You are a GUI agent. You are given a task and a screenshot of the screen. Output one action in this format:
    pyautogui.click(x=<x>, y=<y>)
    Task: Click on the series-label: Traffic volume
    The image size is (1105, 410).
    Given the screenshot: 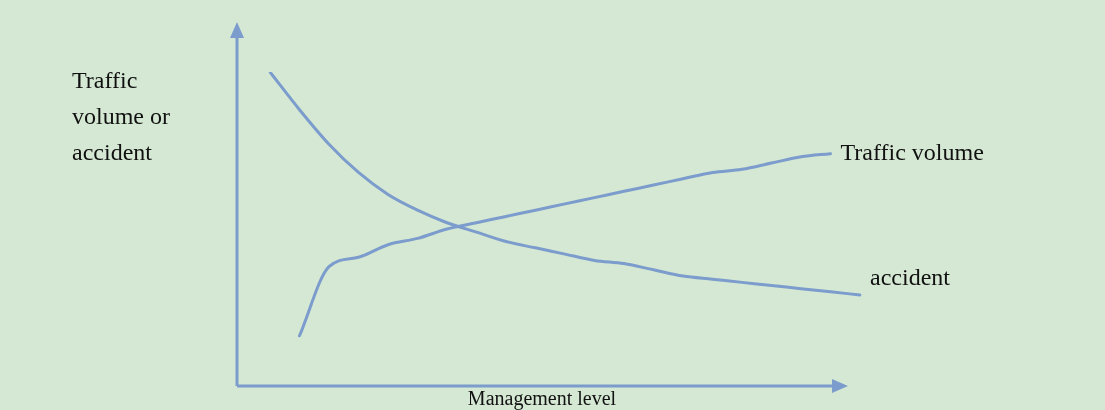 What is the action you would take?
    pyautogui.click(x=912, y=151)
    